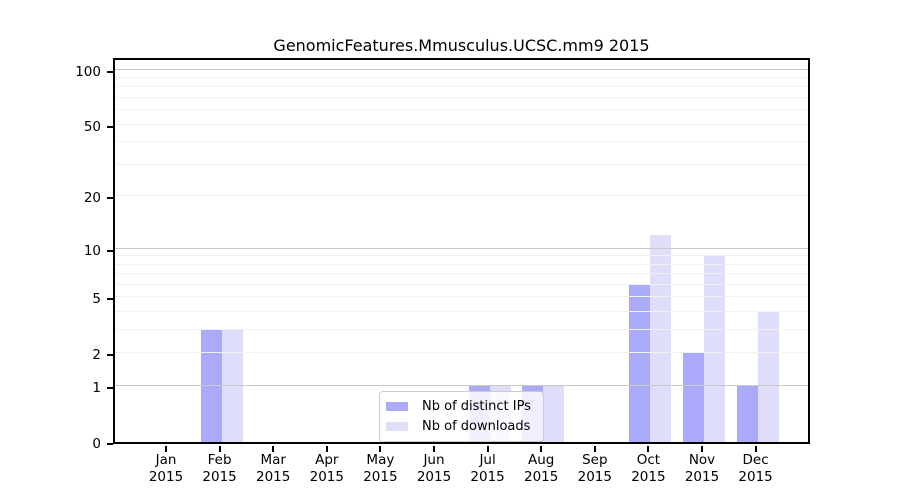 The image size is (900, 500). I want to click on y-tick-label: 0, so click(96, 444).